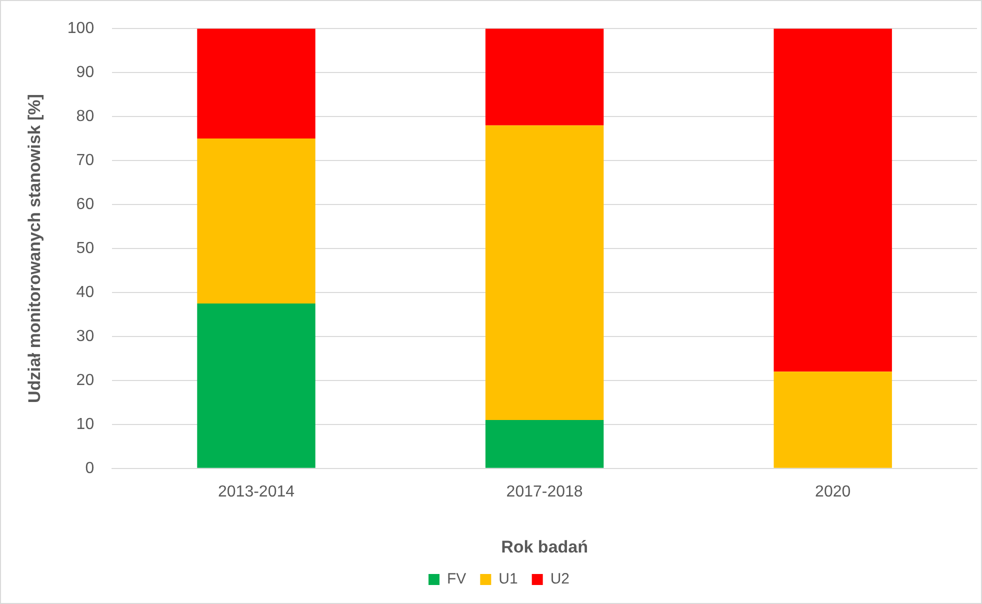  I want to click on x-axis-title: Rok badań, so click(544, 546).